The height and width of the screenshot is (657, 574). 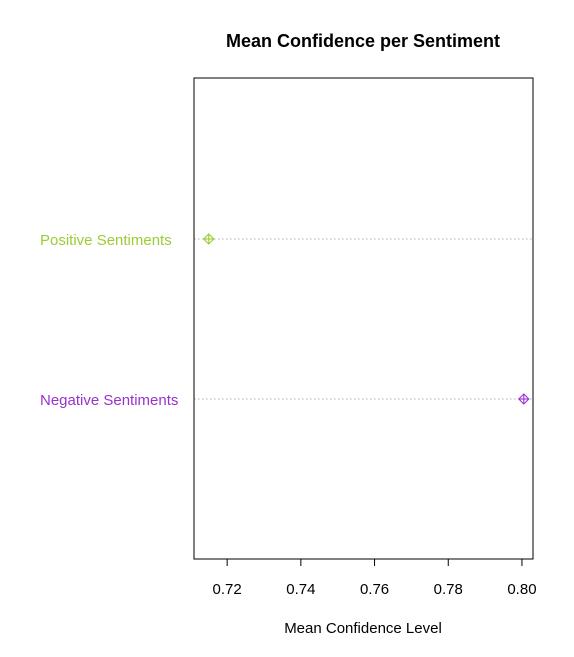 I want to click on x-tick-label: 0.76, so click(x=374, y=589).